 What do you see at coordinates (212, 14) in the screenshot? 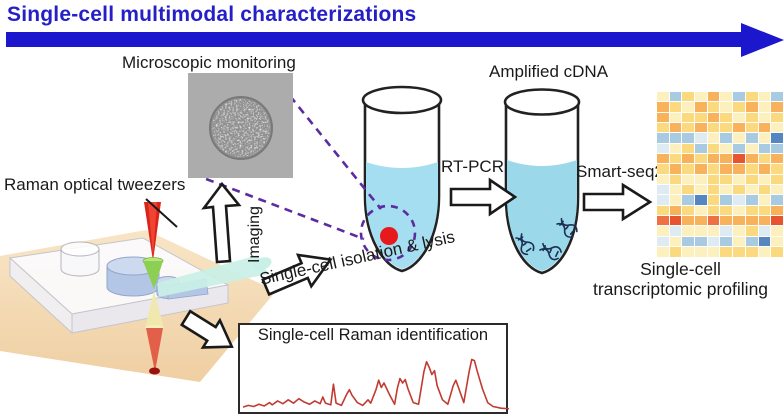
I see `page-title: Single-cell multimodal characterizations` at bounding box center [212, 14].